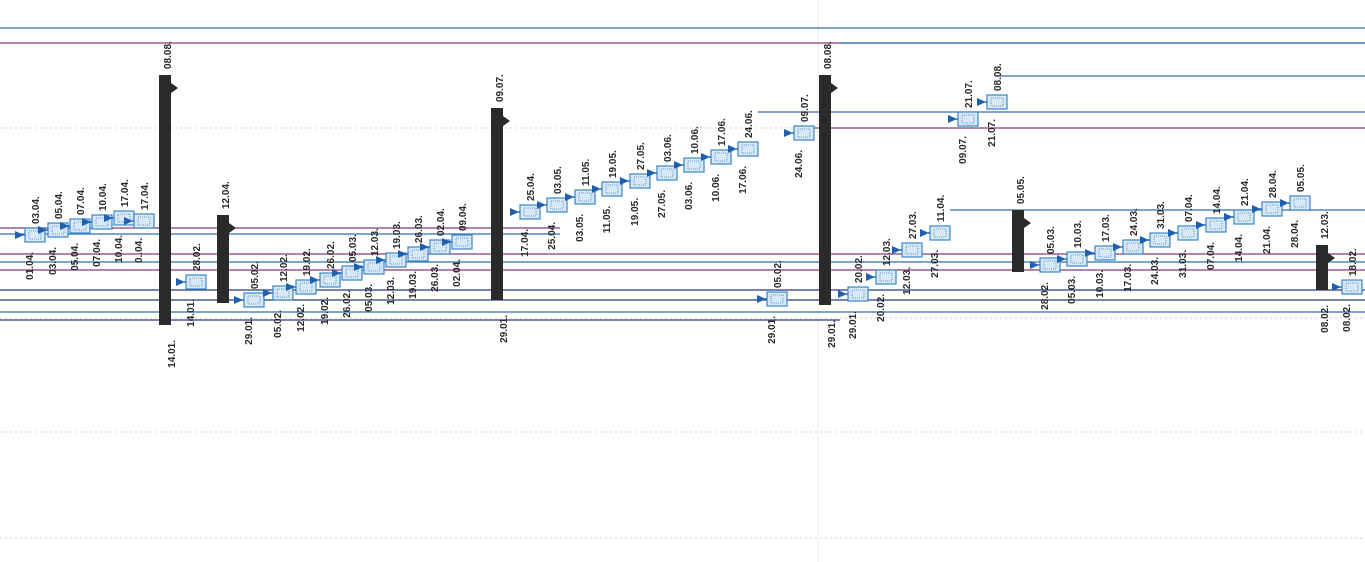 Image resolution: width=1365 pixels, height=562 pixels. What do you see at coordinates (1353, 262) in the screenshot?
I see `task-end-label: 18.02.` at bounding box center [1353, 262].